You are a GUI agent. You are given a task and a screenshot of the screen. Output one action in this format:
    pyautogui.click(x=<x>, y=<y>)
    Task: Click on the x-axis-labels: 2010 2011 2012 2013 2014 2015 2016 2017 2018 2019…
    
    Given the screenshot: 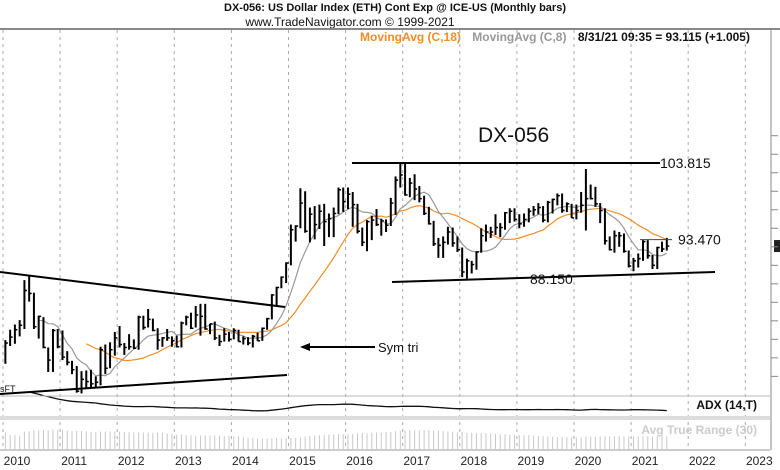 What is the action you would take?
    pyautogui.click(x=388, y=461)
    